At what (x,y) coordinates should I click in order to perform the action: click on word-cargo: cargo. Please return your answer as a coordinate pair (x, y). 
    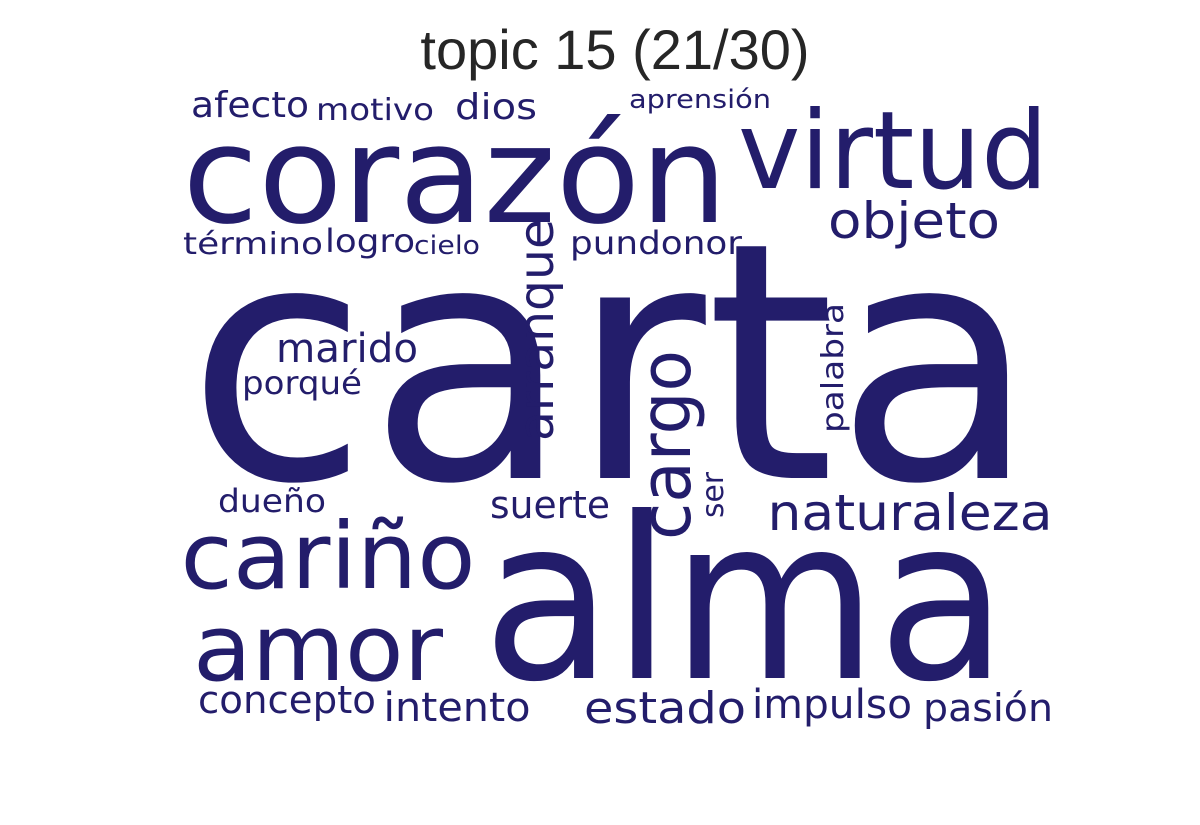
    Looking at the image, I should click on (666, 445).